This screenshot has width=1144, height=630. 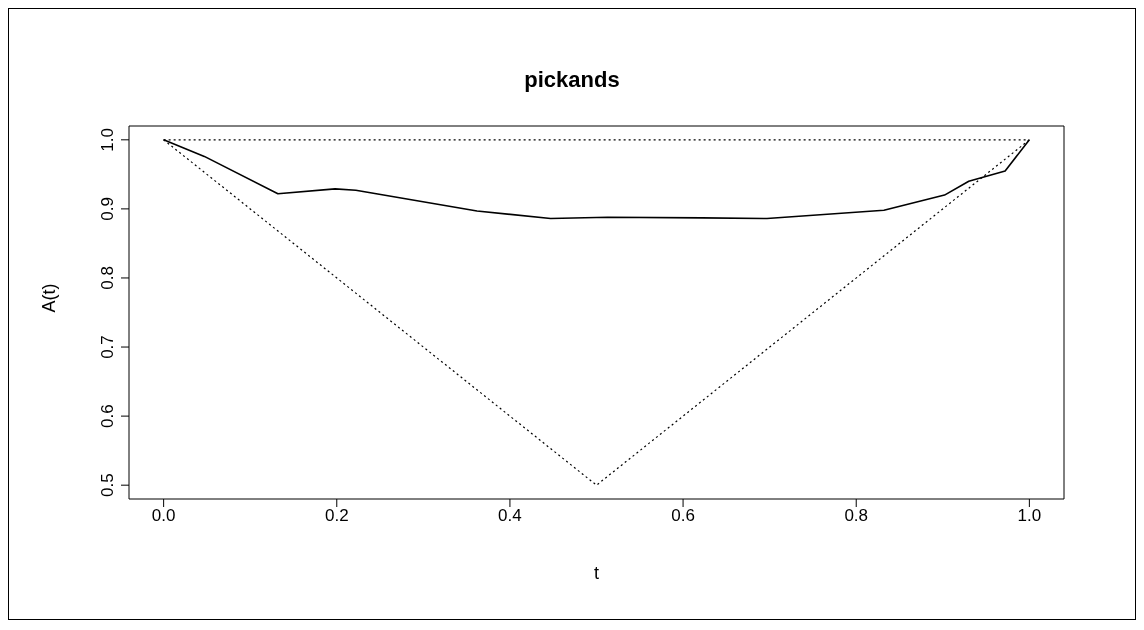 I want to click on y-axis-title: A(t), so click(x=49, y=298).